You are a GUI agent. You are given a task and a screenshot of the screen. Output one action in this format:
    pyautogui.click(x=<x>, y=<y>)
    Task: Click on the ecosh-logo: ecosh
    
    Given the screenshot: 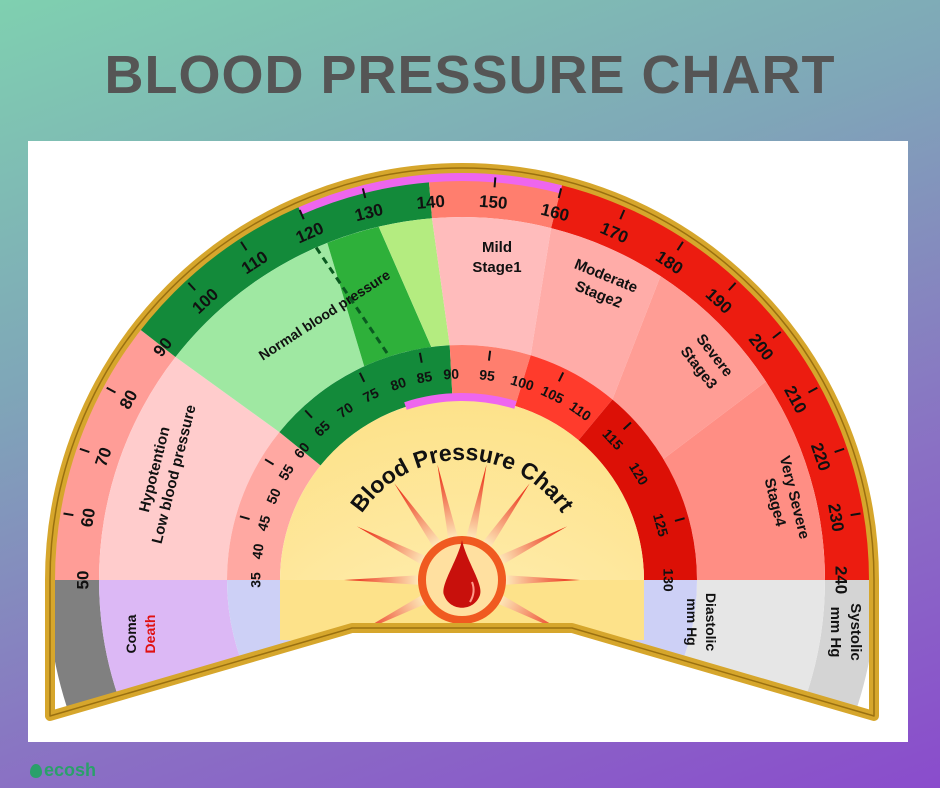 What is the action you would take?
    pyautogui.click(x=63, y=770)
    